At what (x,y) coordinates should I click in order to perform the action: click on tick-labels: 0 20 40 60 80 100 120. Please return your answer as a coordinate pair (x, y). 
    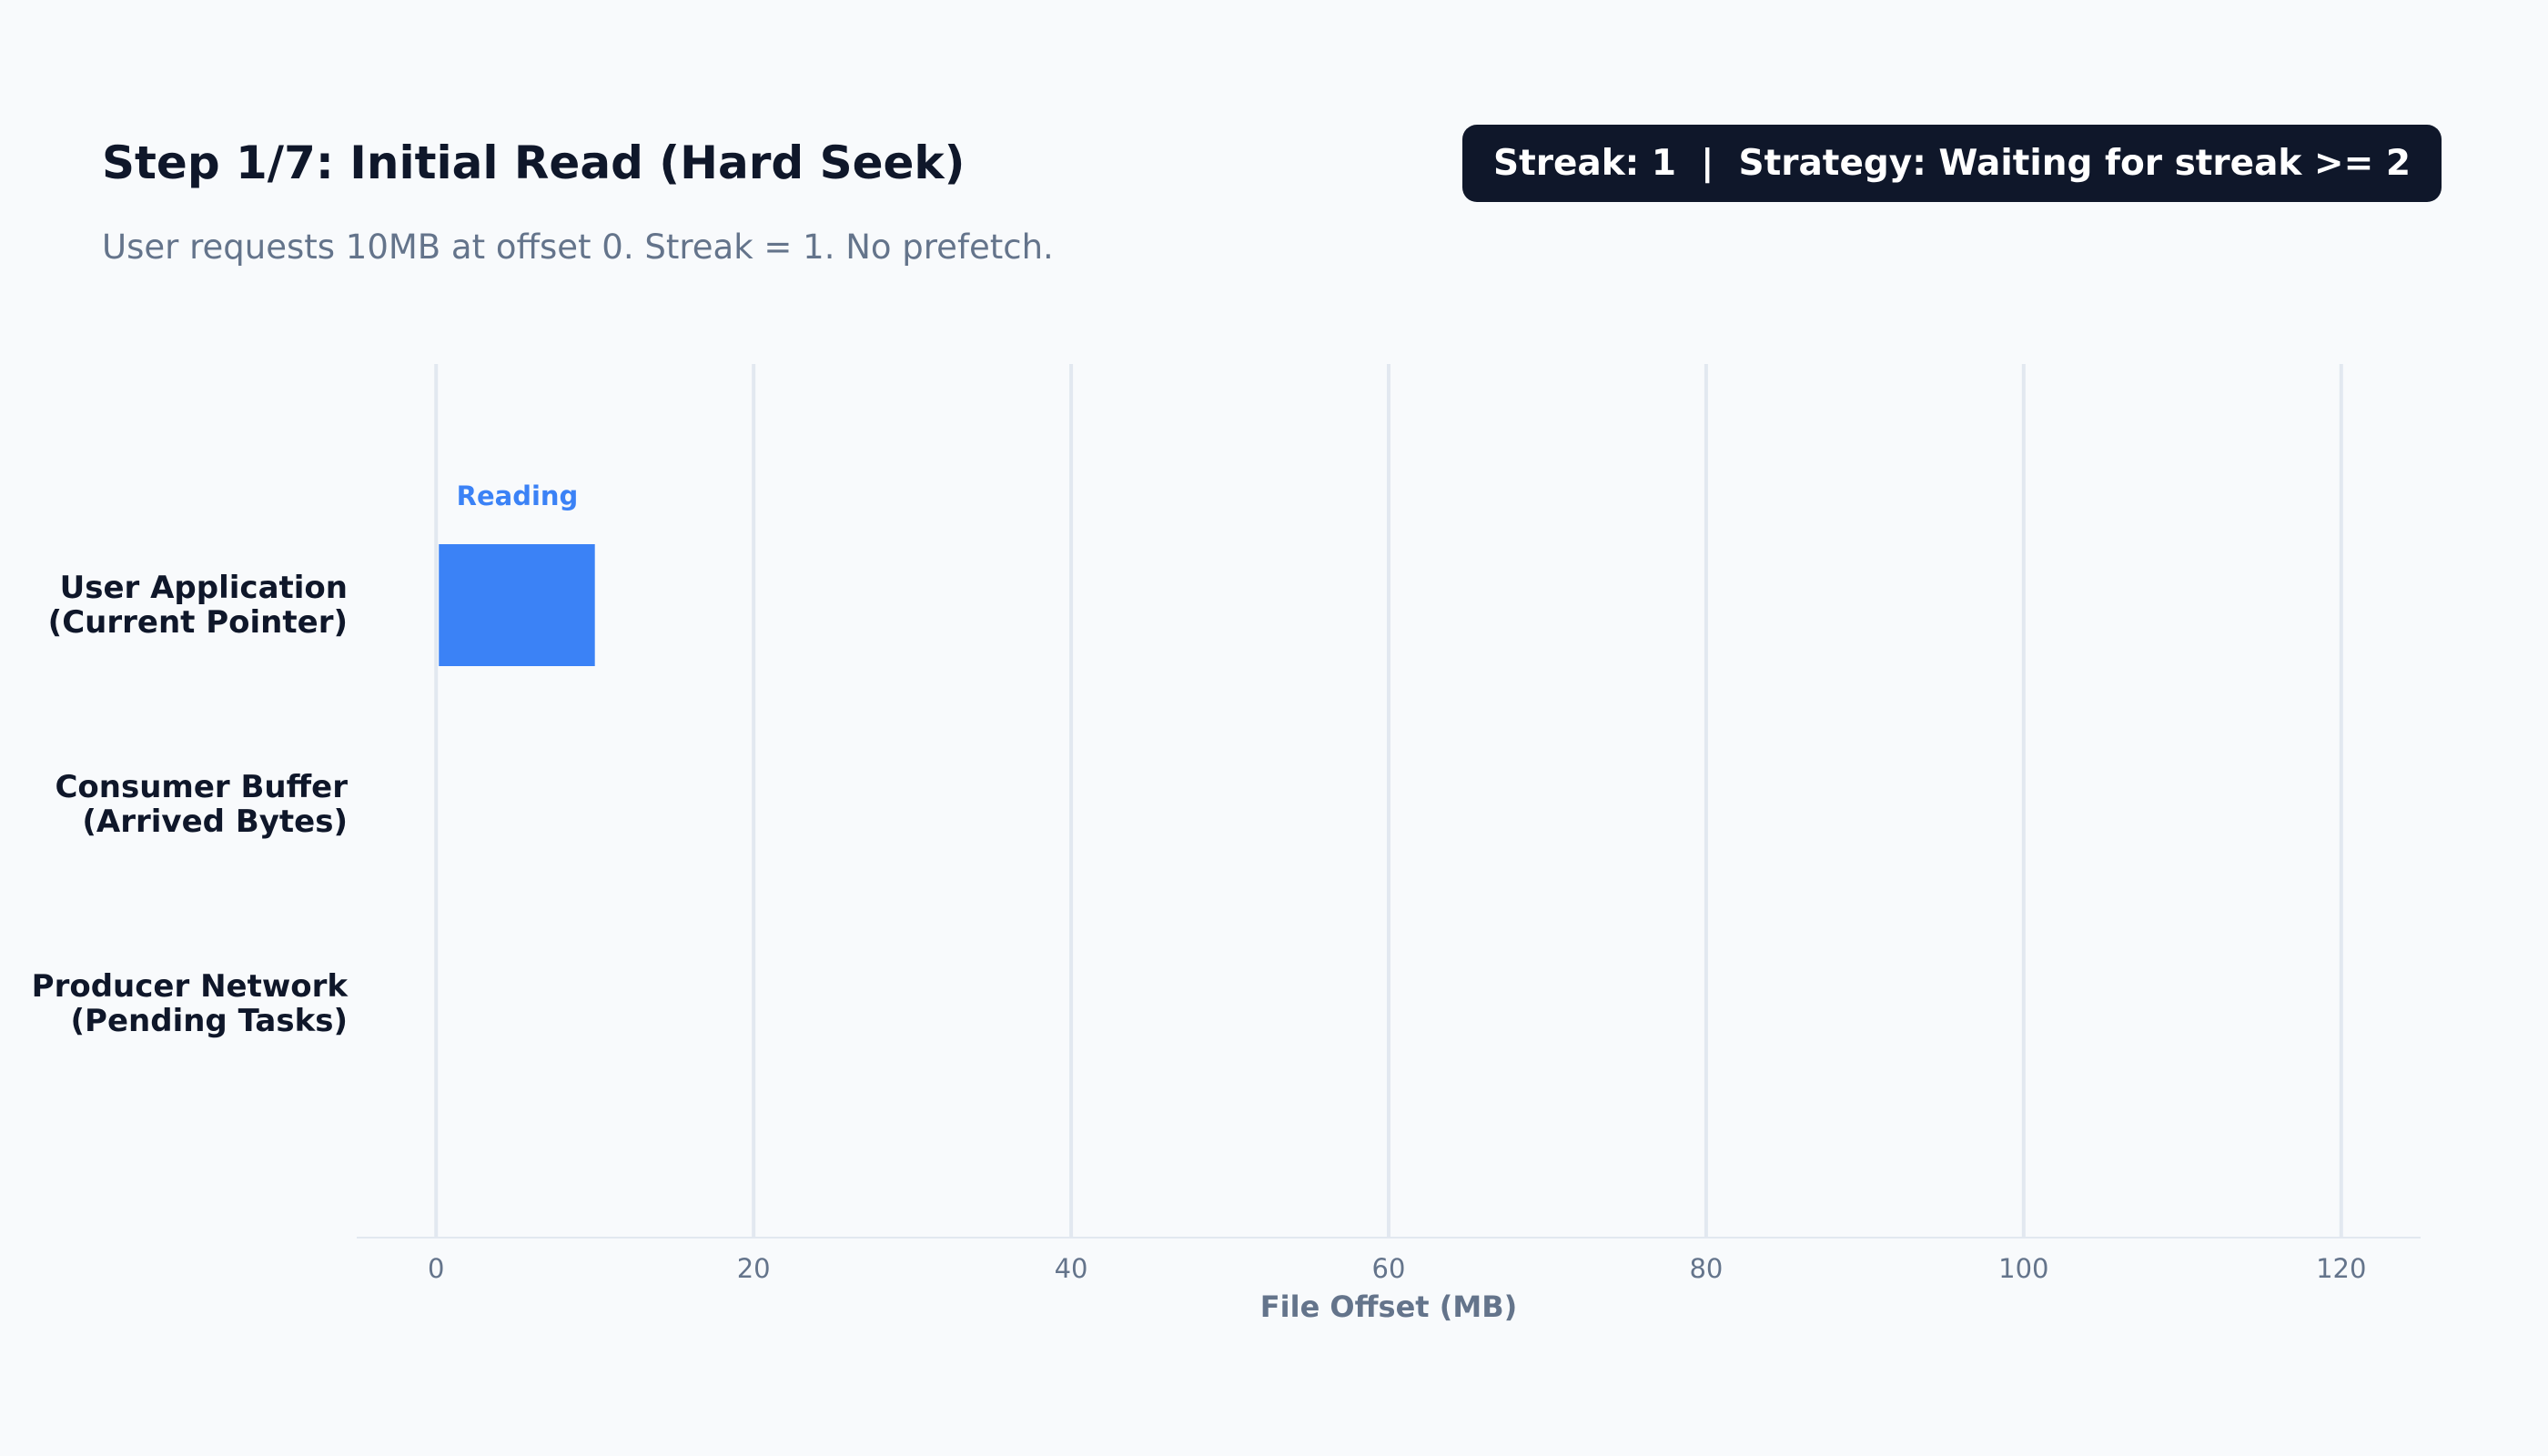
    Looking at the image, I should click on (1397, 1269).